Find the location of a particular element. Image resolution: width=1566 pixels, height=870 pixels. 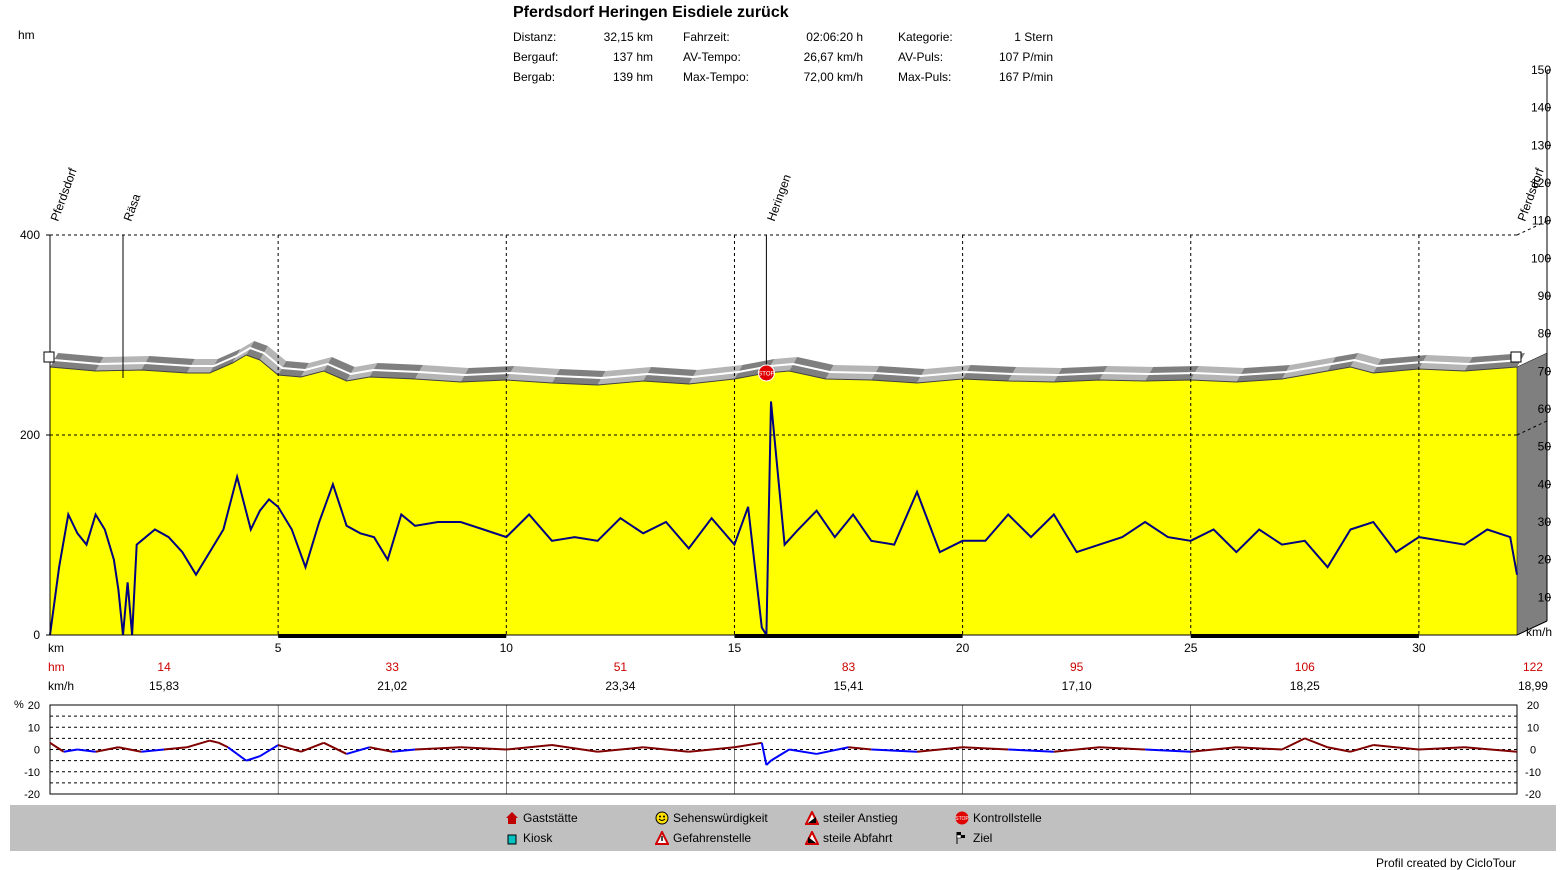

legend-item-label: Ziel is located at coordinates (983, 838).